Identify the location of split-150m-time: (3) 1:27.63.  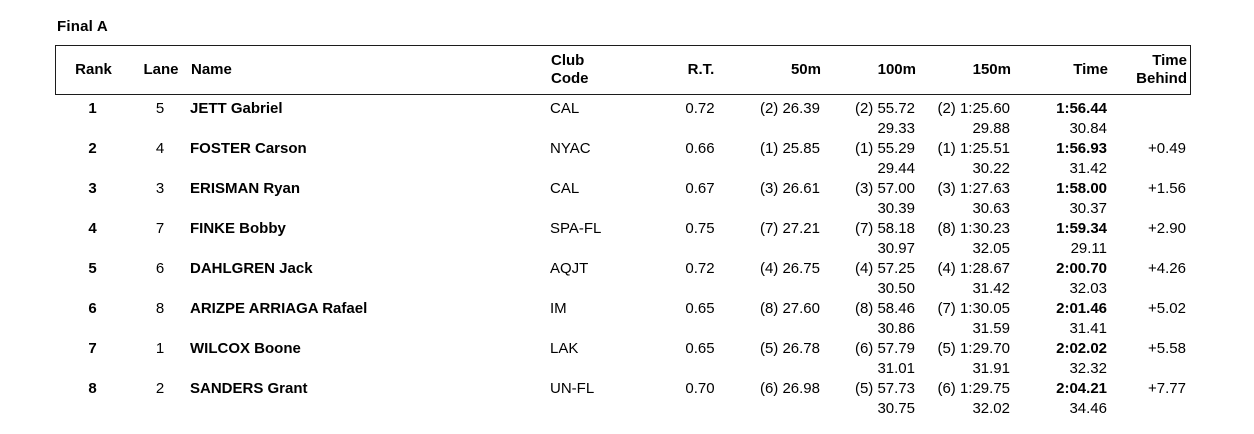
(973, 188).